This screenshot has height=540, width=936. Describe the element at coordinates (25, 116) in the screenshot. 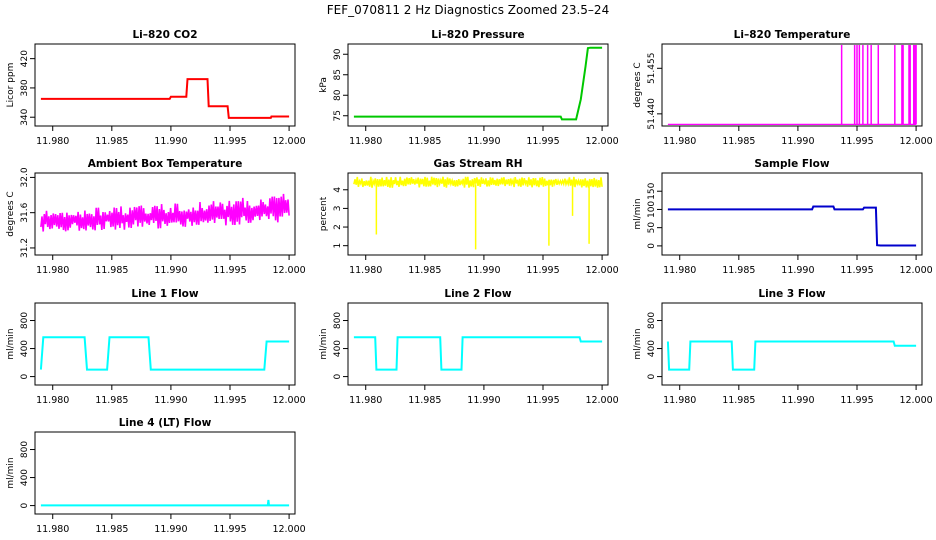

I see `y-tick-label: 340` at that location.